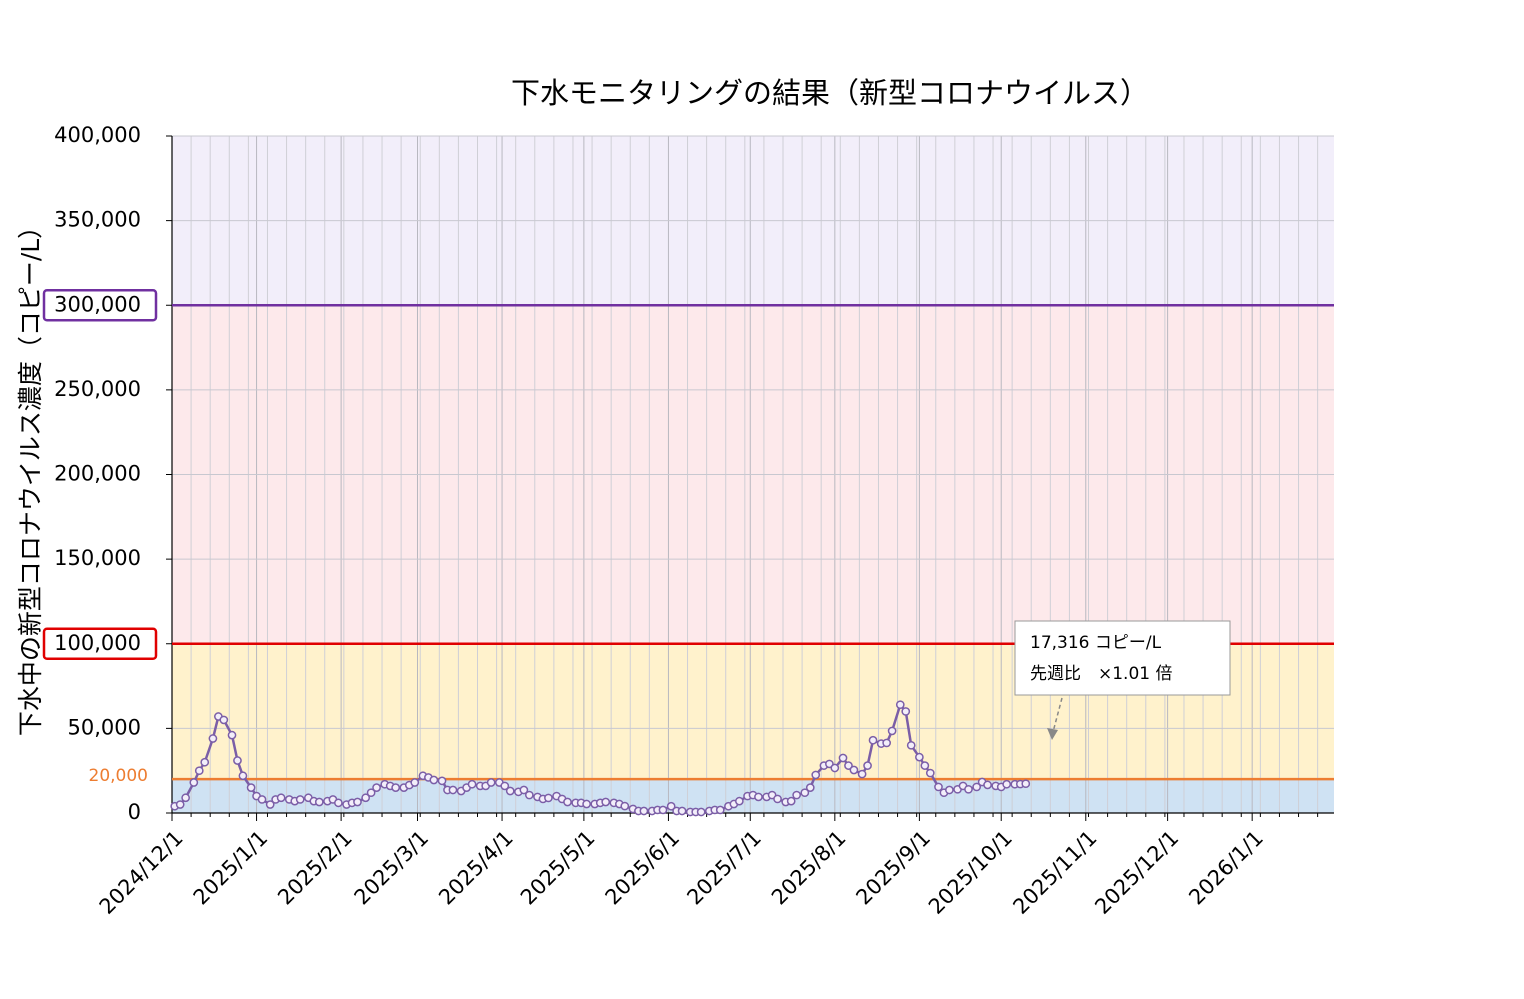 The image size is (1524, 999). Describe the element at coordinates (893, 868) in the screenshot. I see `x-tick-label: 2025/9/1` at that location.